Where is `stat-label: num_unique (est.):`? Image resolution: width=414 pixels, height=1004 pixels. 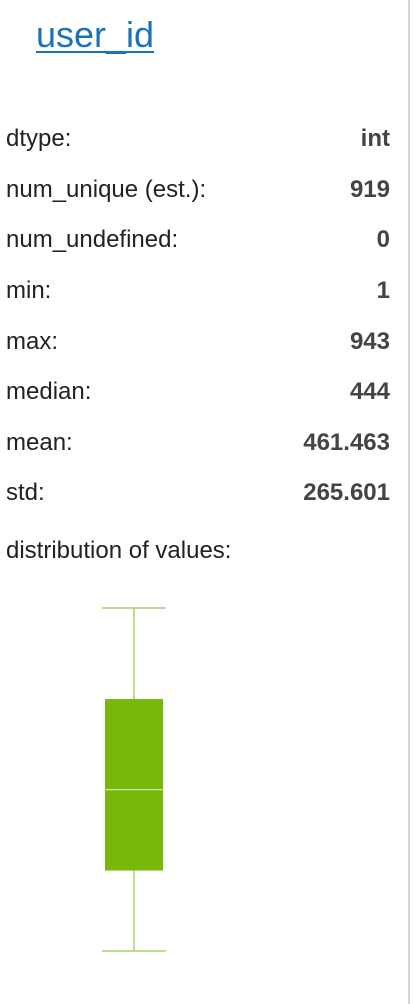 stat-label: num_unique (est.): is located at coordinates (106, 189).